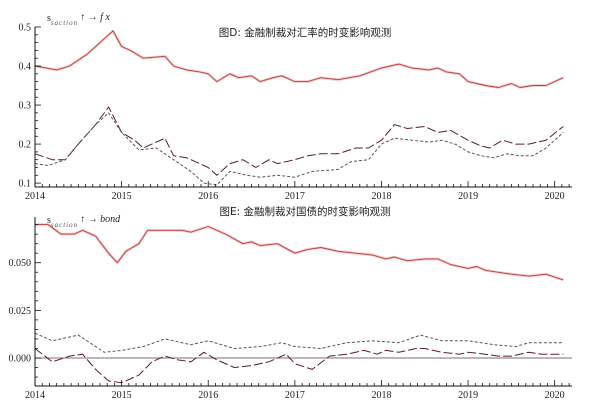 The image size is (600, 400). What do you see at coordinates (25, 184) in the screenshot?
I see `y-tick-label: 0.1` at bounding box center [25, 184].